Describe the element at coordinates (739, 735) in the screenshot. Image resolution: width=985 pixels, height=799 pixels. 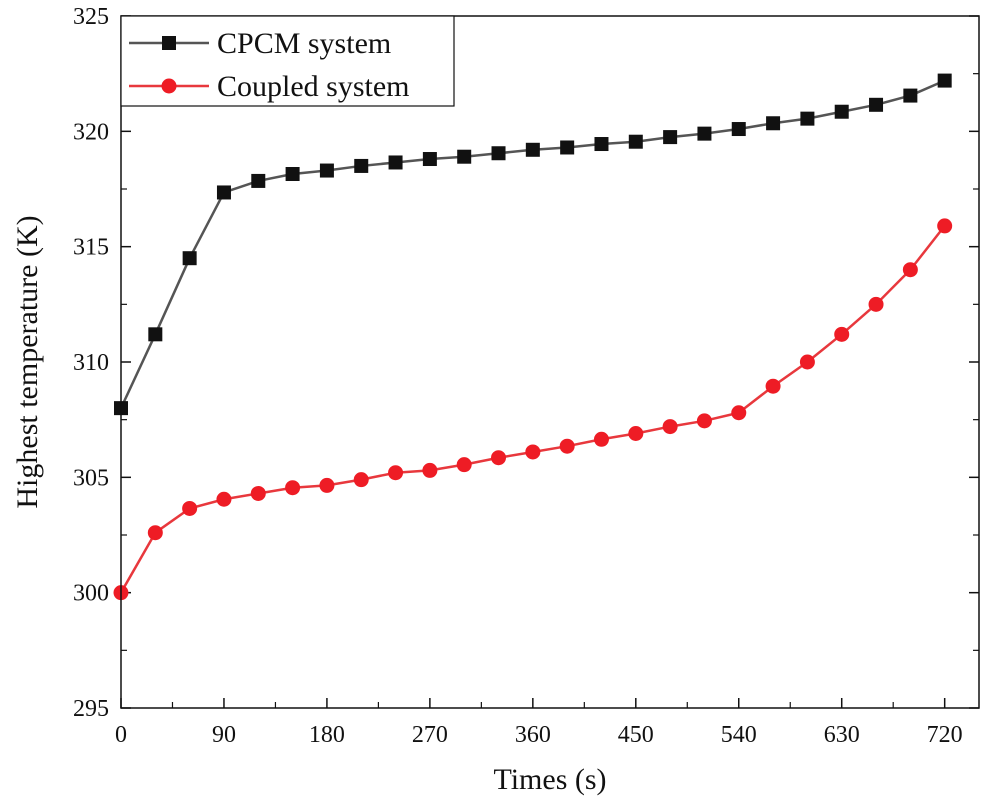
I see `x-tick-label: 540` at that location.